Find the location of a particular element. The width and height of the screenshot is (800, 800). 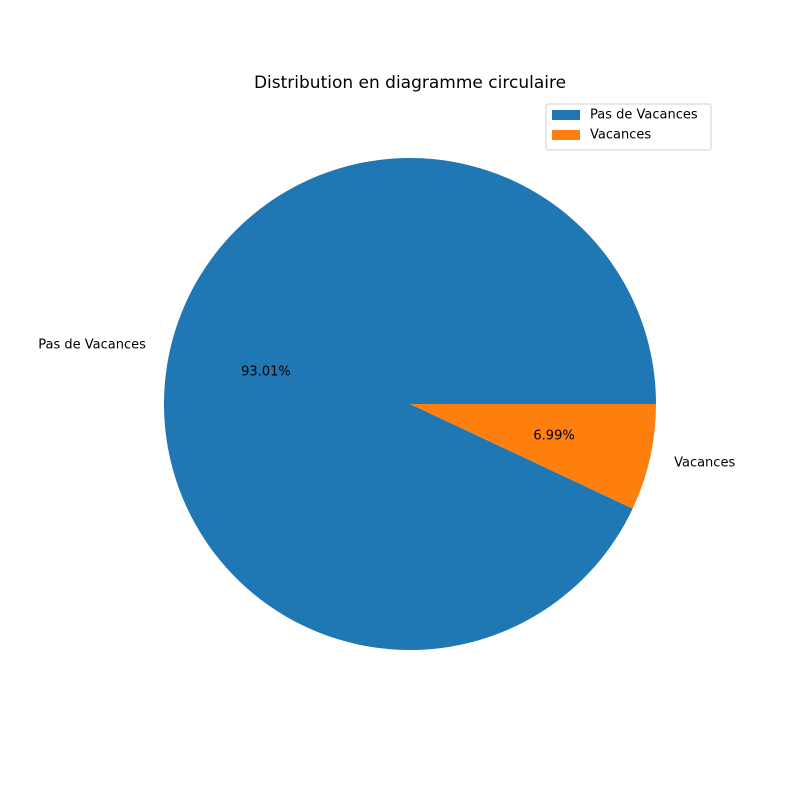

pie-outer-labels: Pas de Vacances Vacances is located at coordinates (386, 404).